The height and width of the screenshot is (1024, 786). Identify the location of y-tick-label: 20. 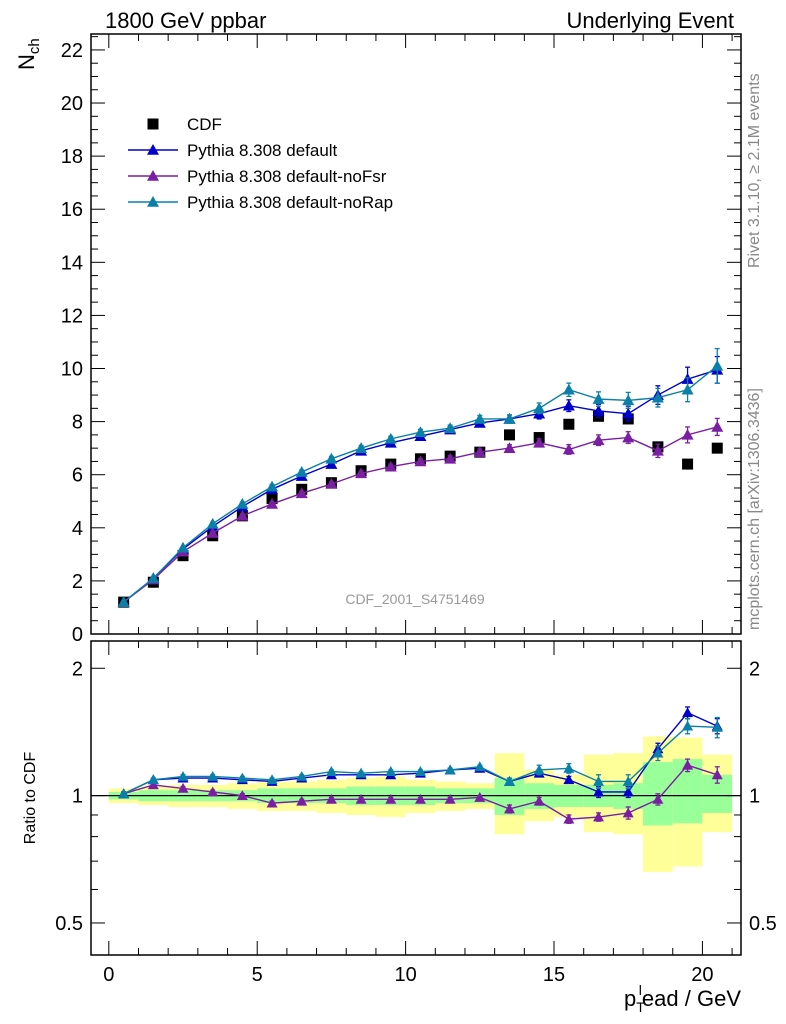
(72, 104).